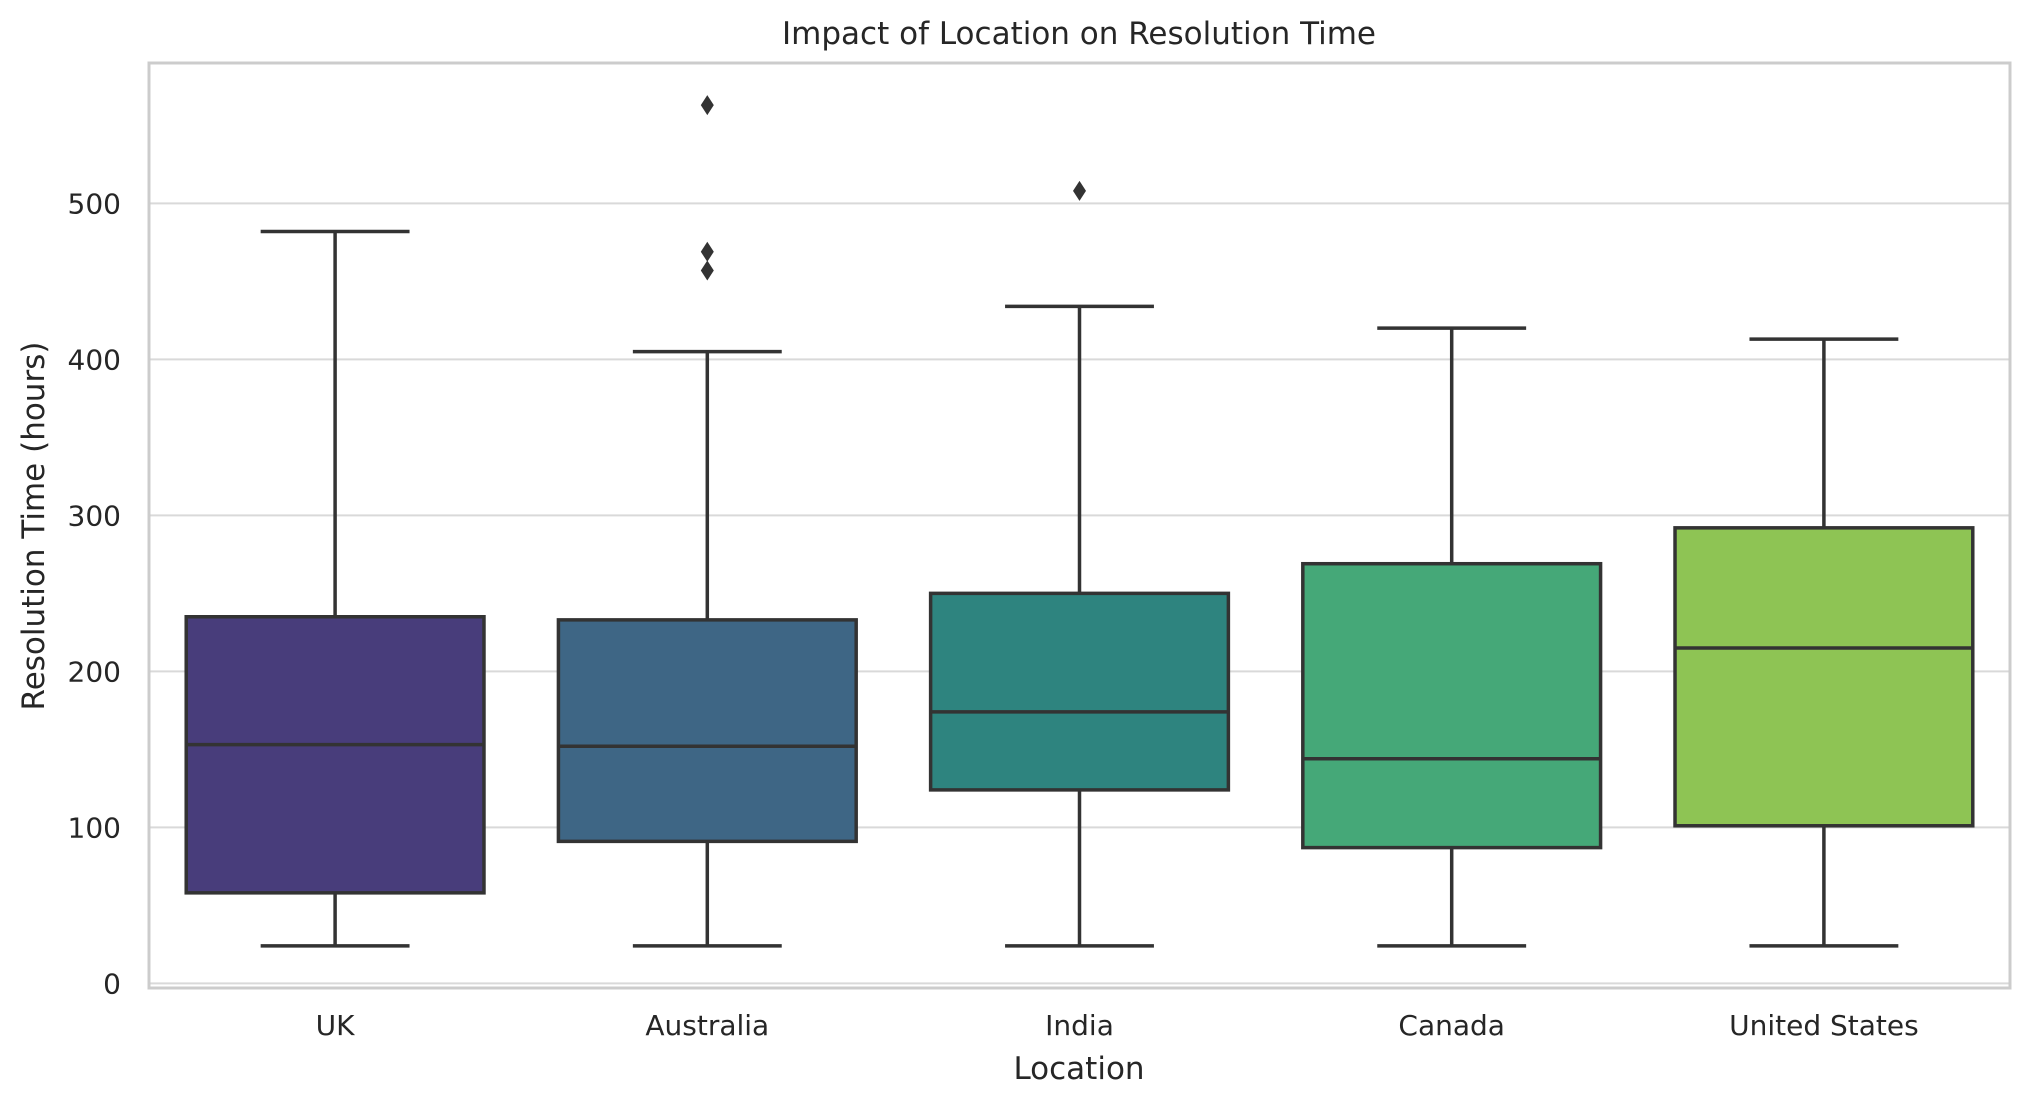 The width and height of the screenshot is (2028, 1106). What do you see at coordinates (112, 983) in the screenshot?
I see `y-tick-label: 0` at bounding box center [112, 983].